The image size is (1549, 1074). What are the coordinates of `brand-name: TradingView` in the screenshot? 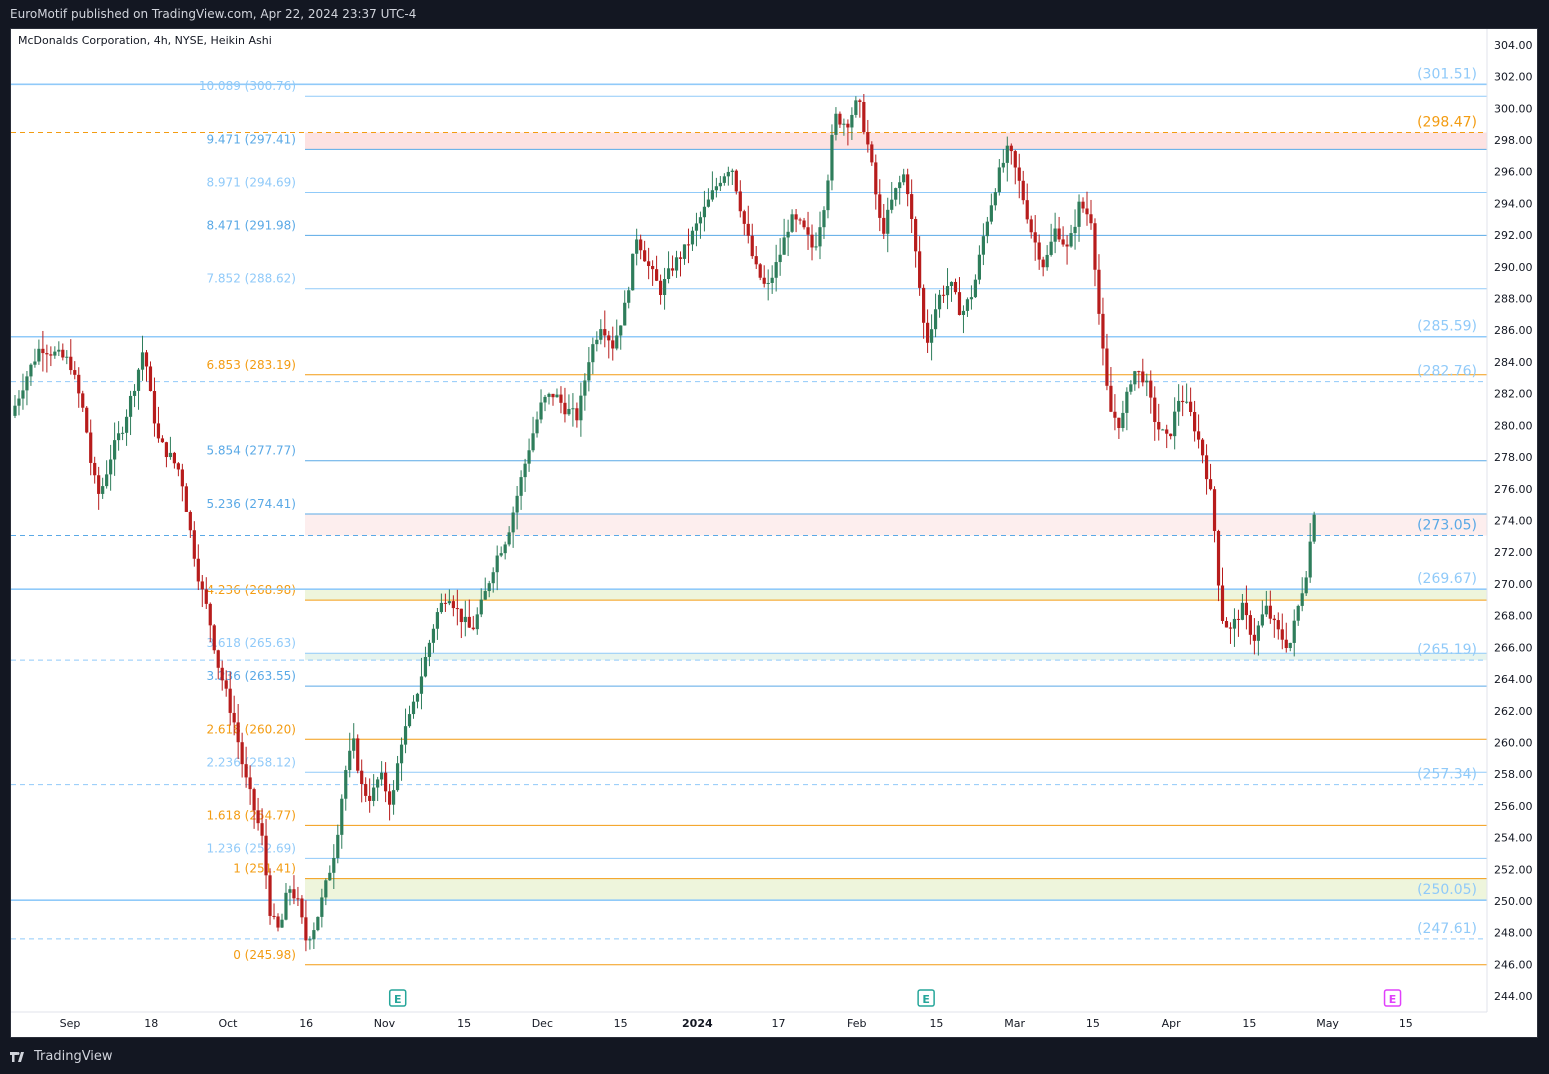 It's located at (73, 1056).